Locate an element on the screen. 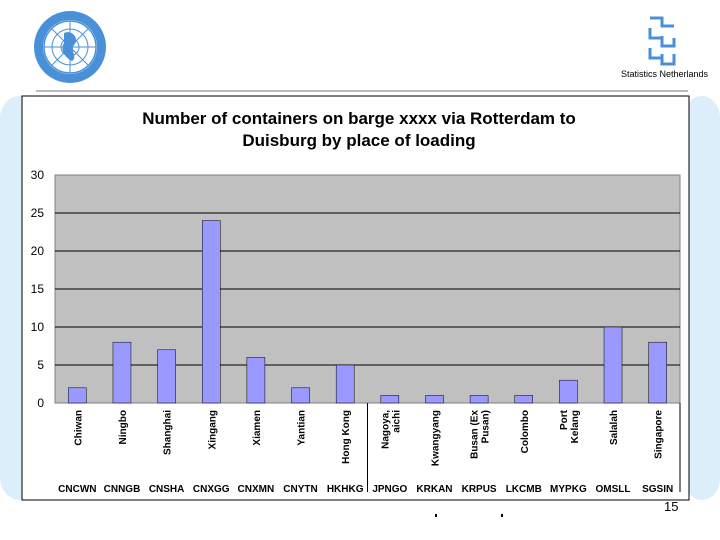 This screenshot has width=720, height=540. category-label: Port Kelang is located at coordinates (570, 426).